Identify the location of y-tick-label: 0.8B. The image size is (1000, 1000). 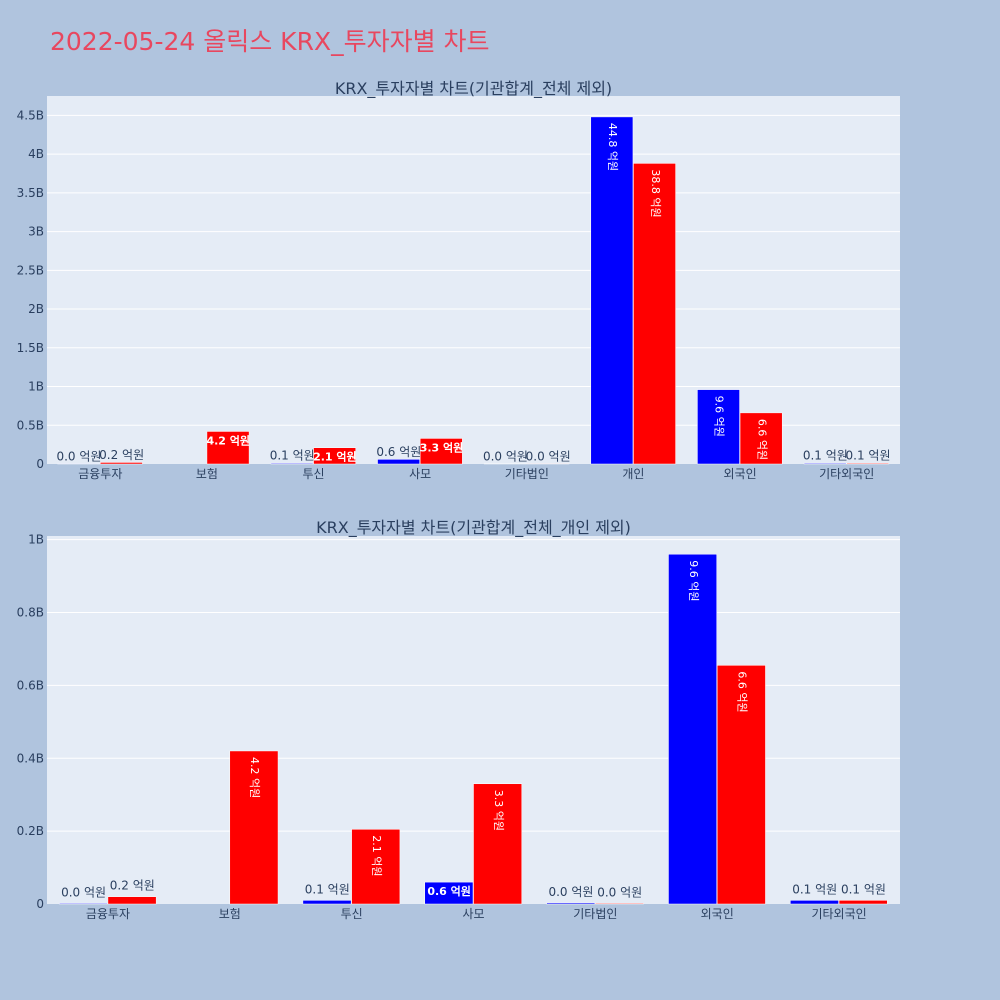
(30, 613).